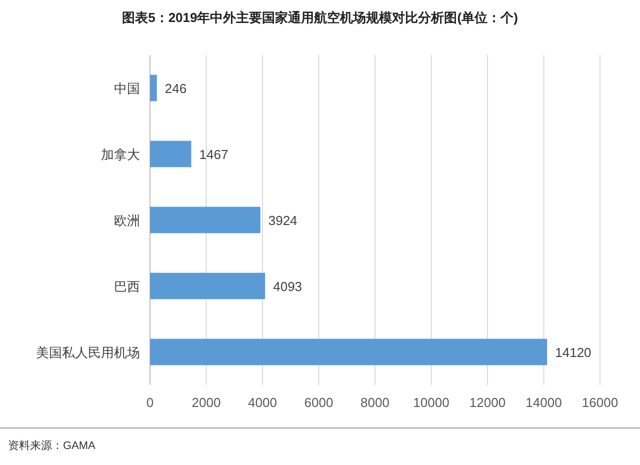 Image resolution: width=640 pixels, height=465 pixels. What do you see at coordinates (213, 154) in the screenshot?
I see `data-label: 1467` at bounding box center [213, 154].